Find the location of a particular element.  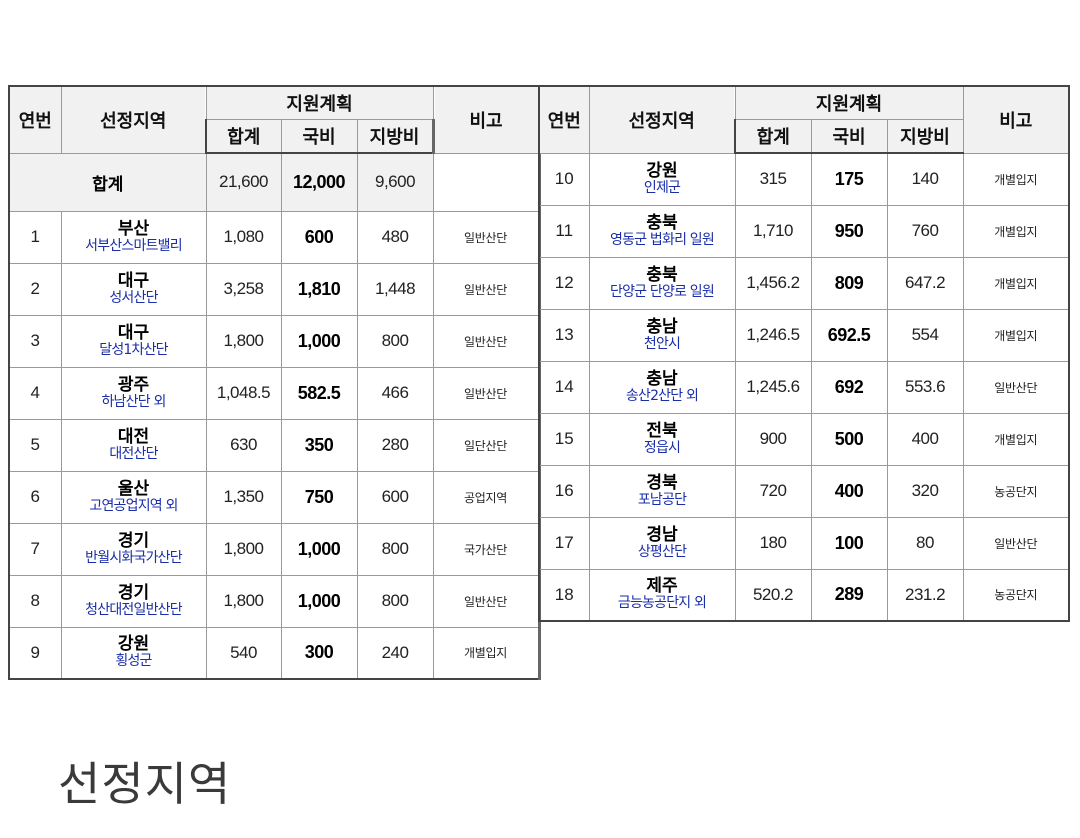

table-row: 11 충북 영동군 법화리 일원 1,710 950 760 개별입지 is located at coordinates (804, 231).